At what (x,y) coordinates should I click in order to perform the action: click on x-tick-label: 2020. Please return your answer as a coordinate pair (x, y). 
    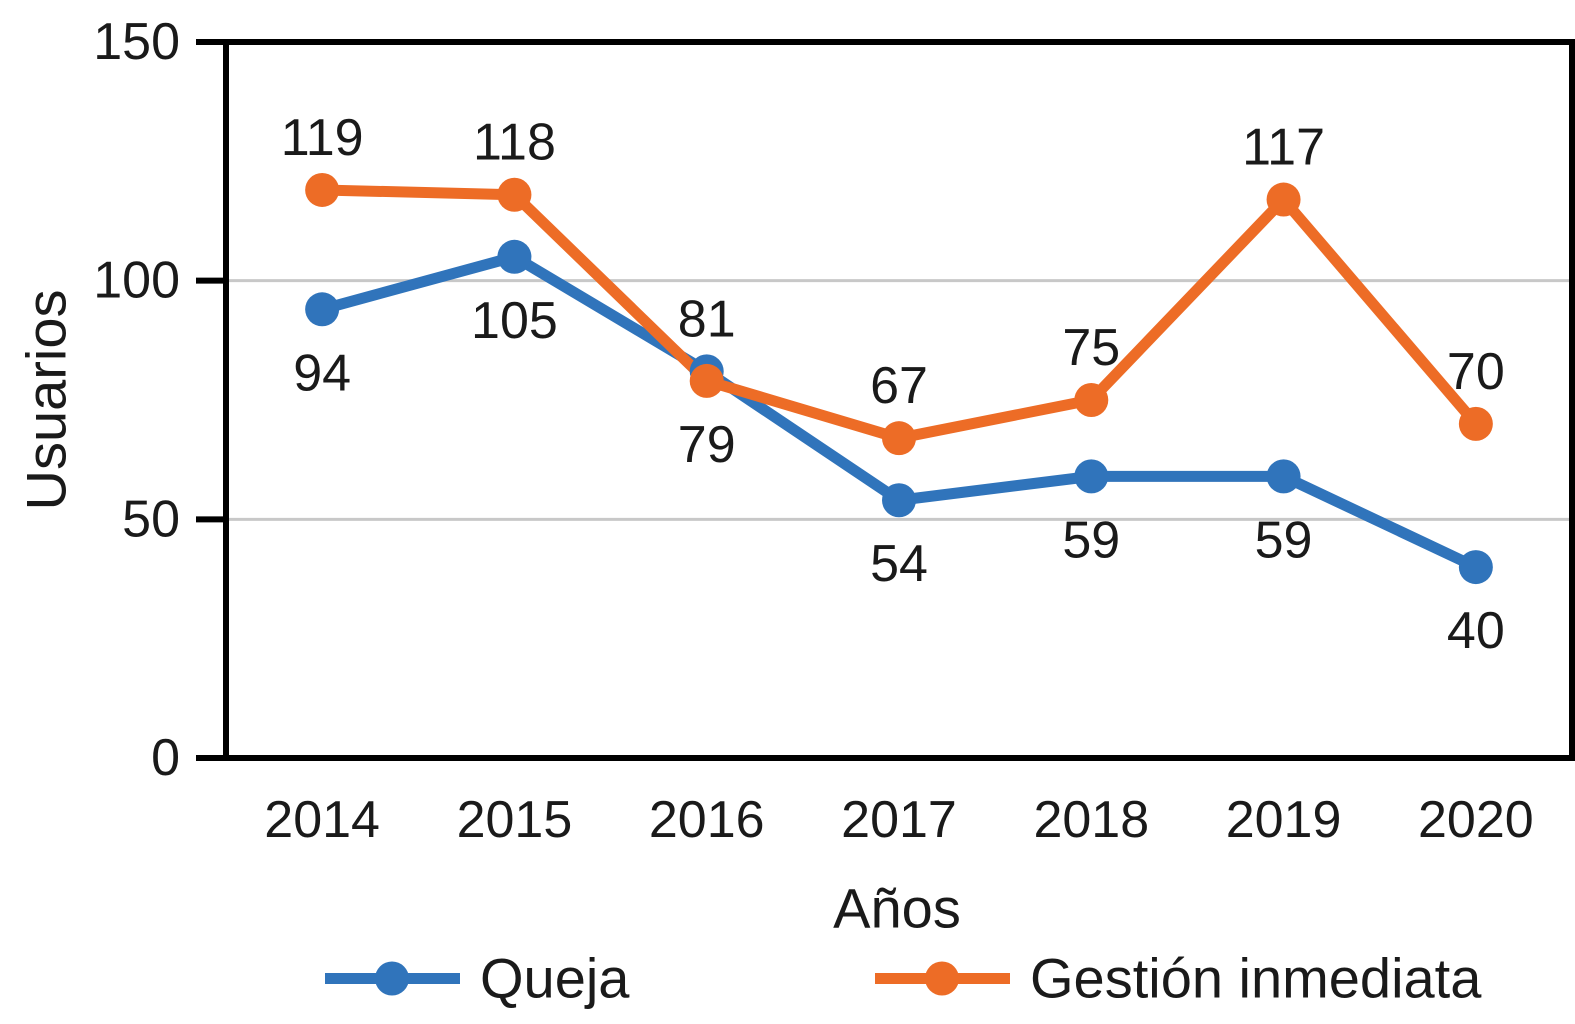
    Looking at the image, I should click on (1476, 820).